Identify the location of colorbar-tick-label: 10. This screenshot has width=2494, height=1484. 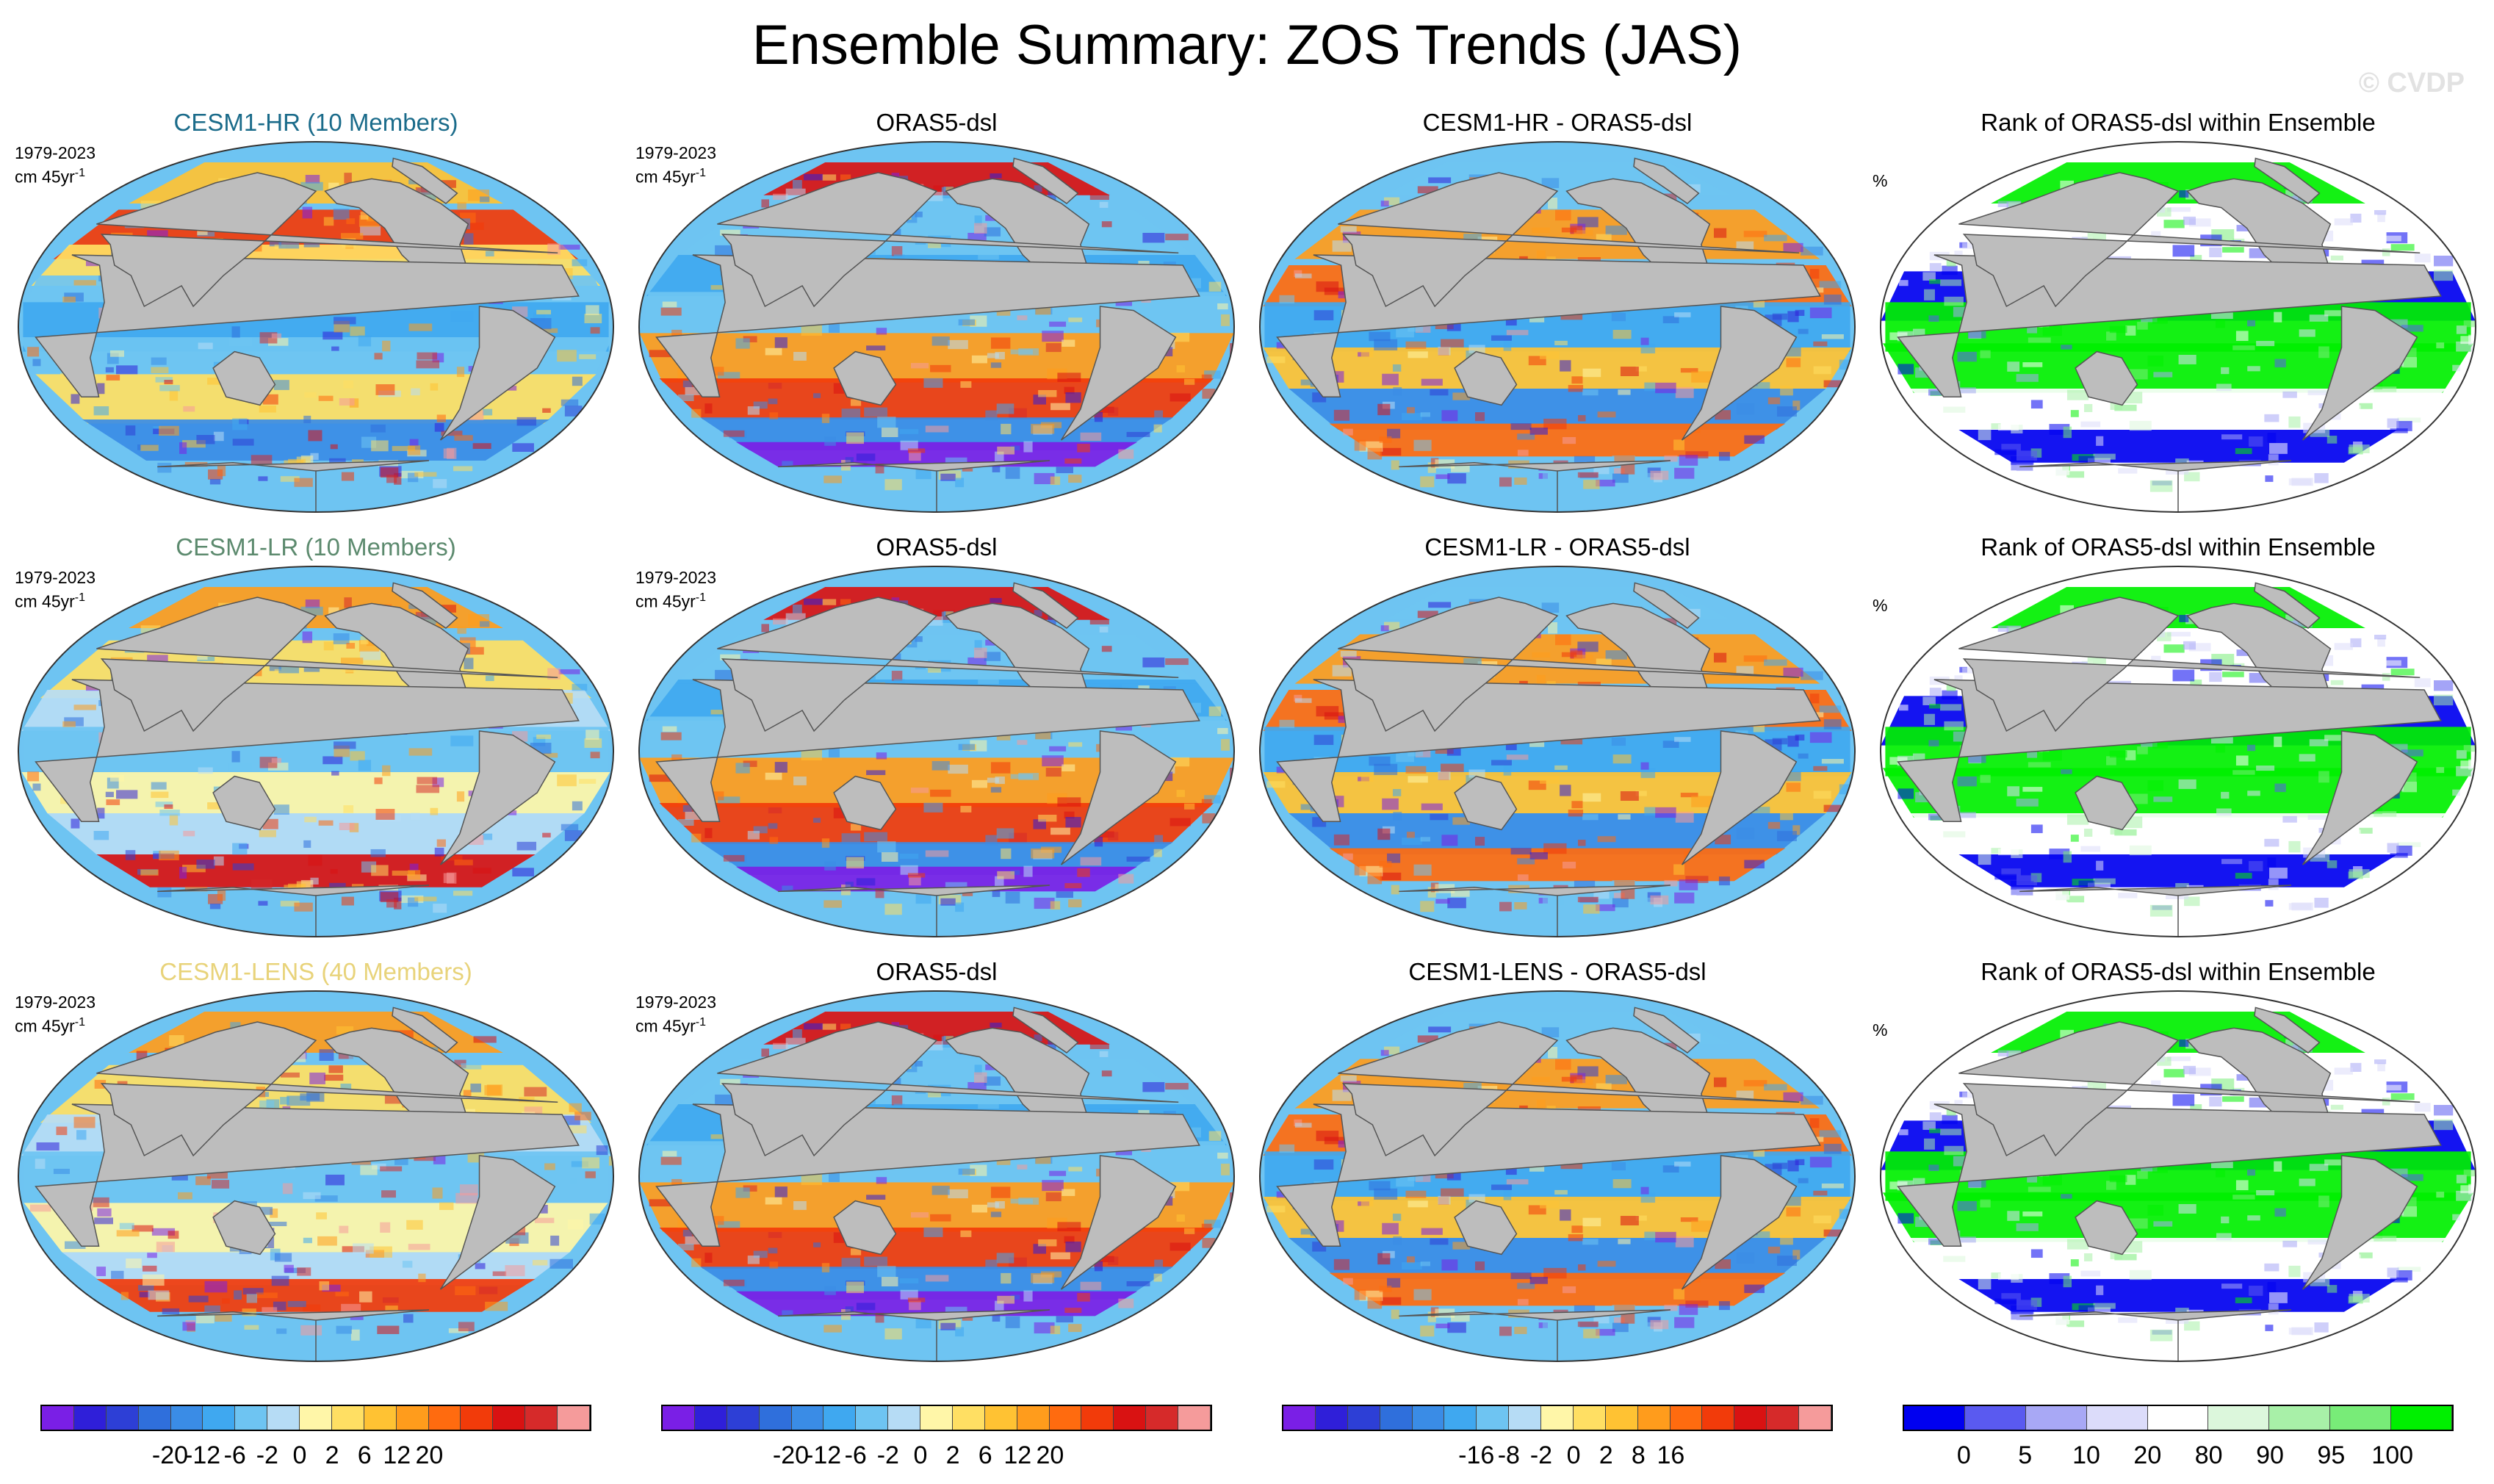
(2086, 1455).